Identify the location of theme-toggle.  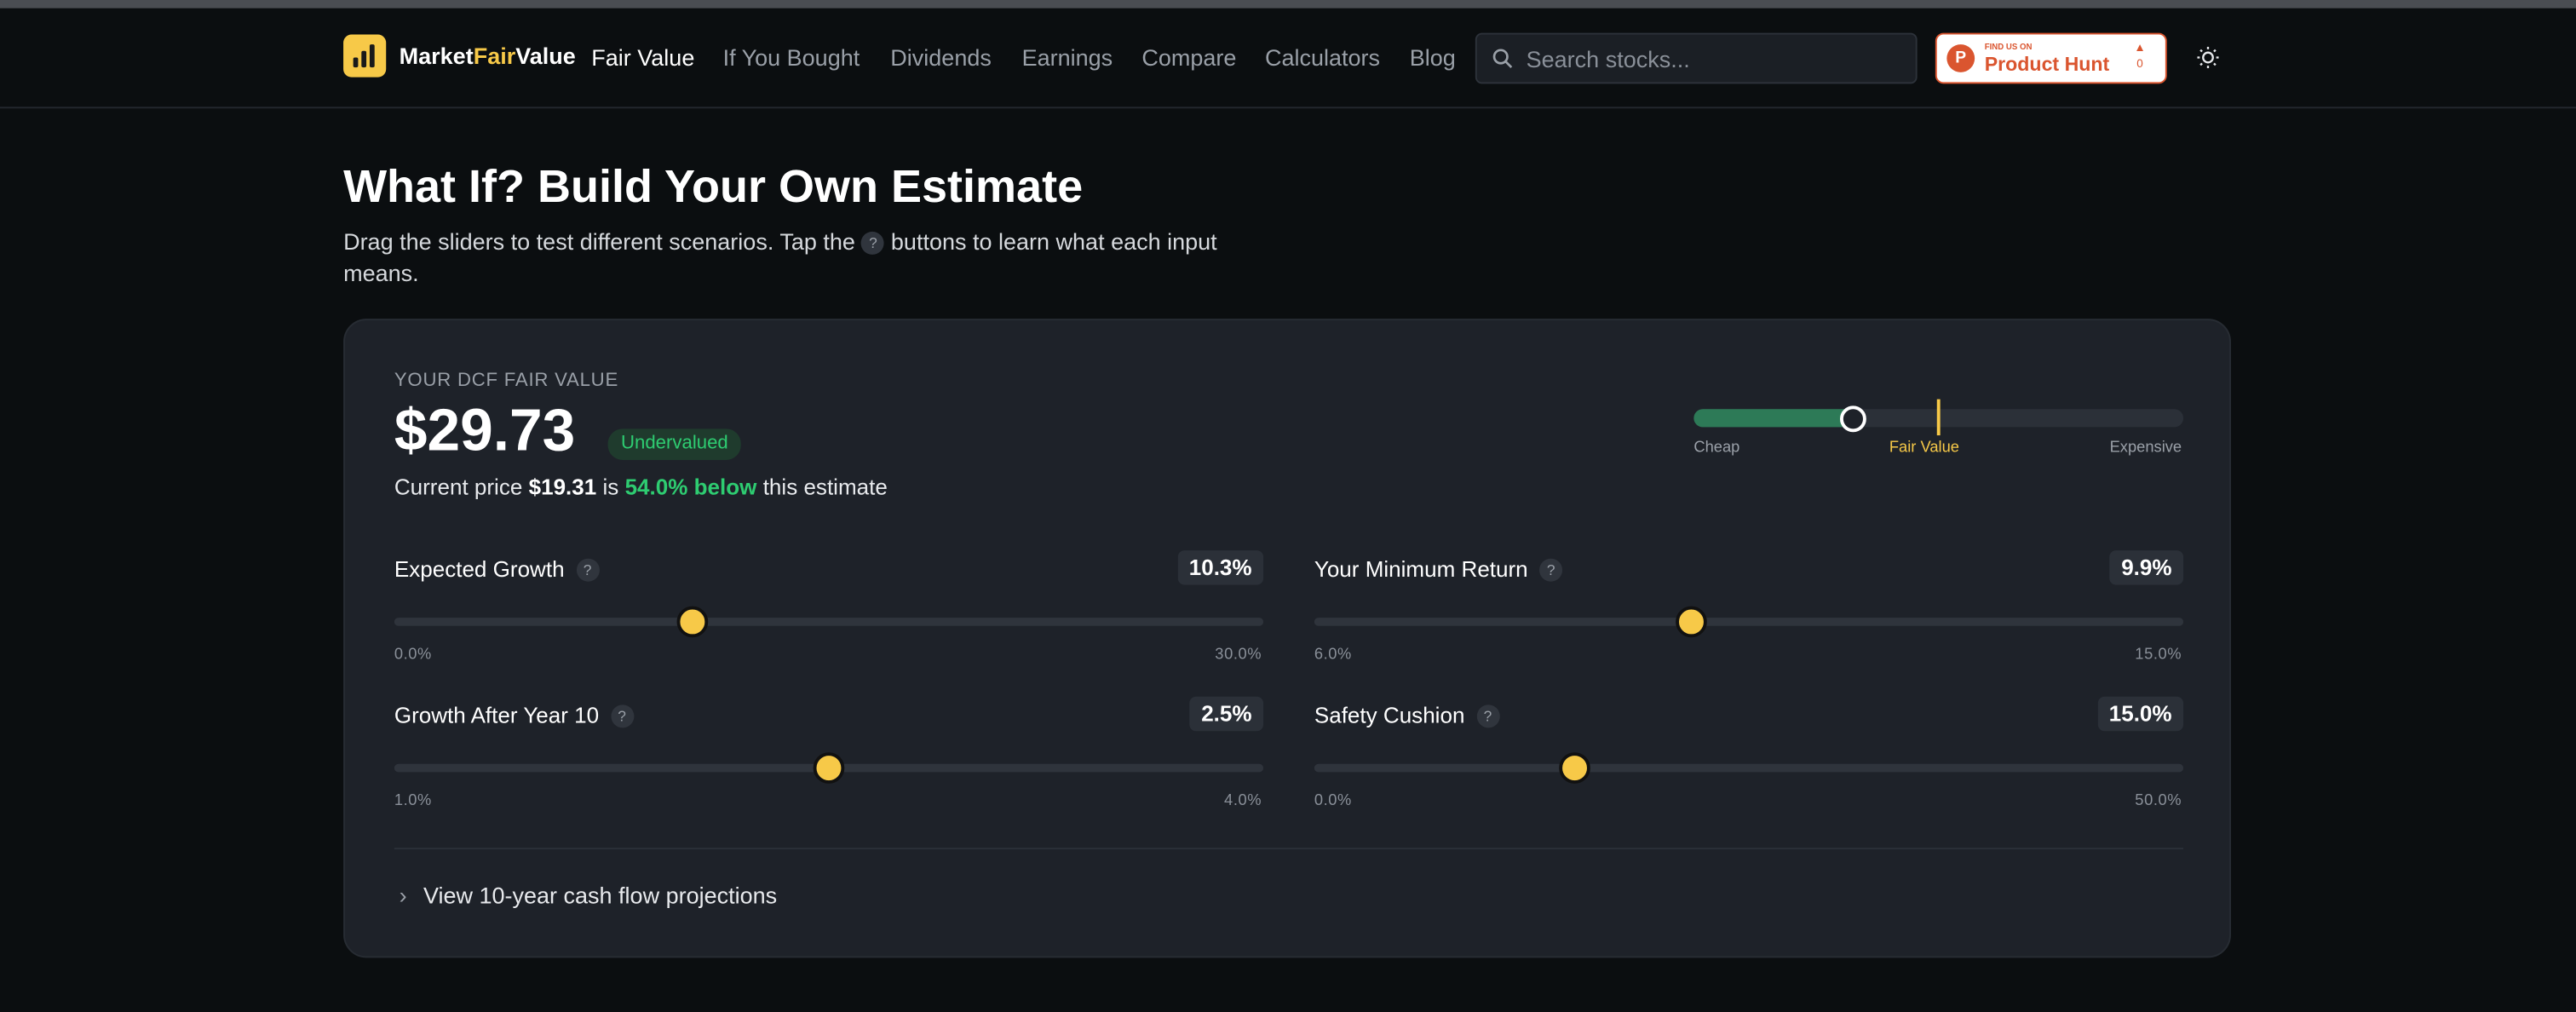
(2207, 57).